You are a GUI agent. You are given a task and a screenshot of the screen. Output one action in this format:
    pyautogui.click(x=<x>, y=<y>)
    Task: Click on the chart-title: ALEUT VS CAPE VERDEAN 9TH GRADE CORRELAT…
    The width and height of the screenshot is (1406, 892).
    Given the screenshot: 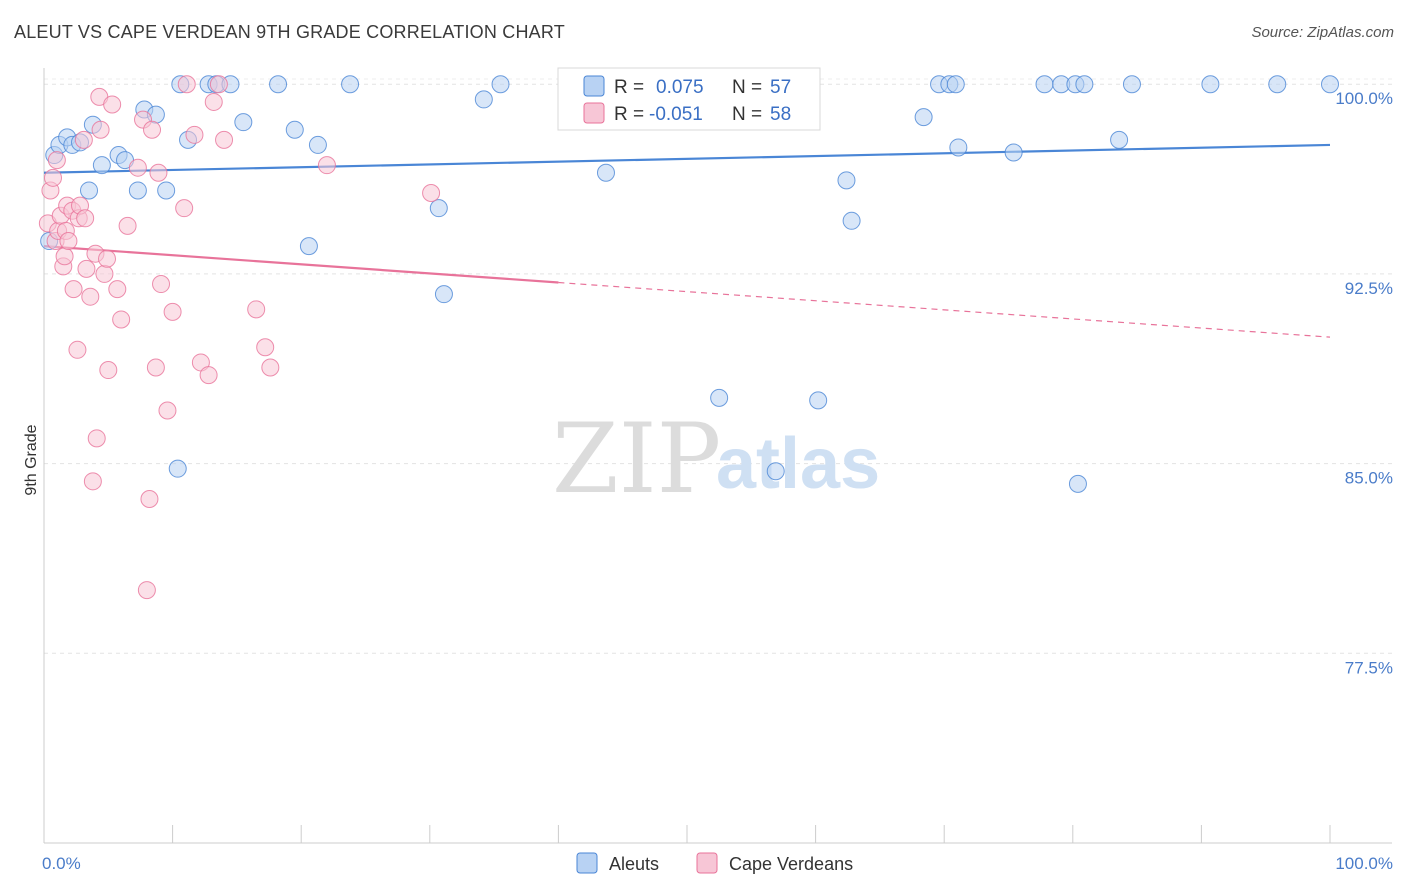 What is the action you would take?
    pyautogui.click(x=289, y=32)
    